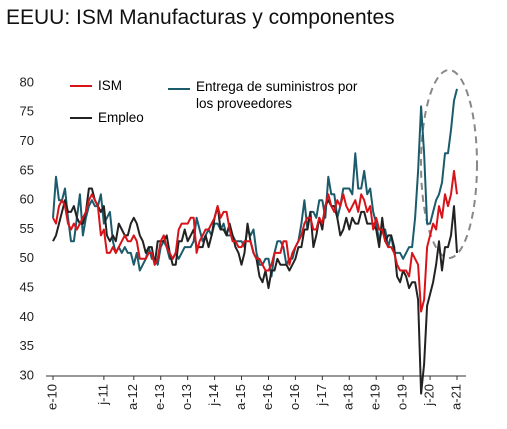  Describe the element at coordinates (27, 81) in the screenshot. I see `y-tick-label: 80` at that location.